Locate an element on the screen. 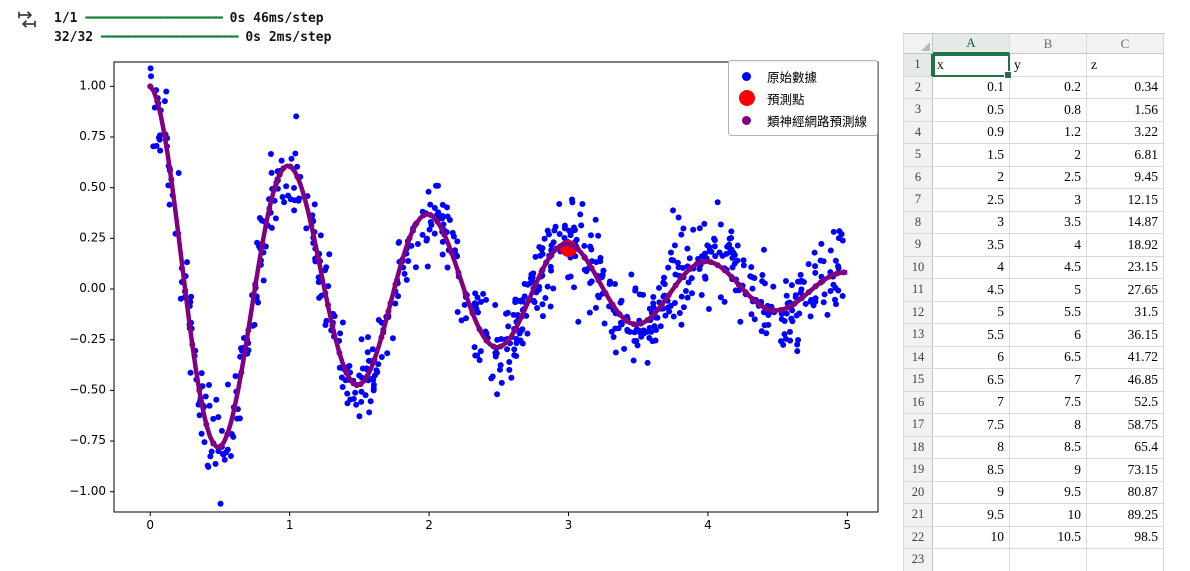 This screenshot has height=571, width=1190. row-header-14: 14 is located at coordinates (918, 357).